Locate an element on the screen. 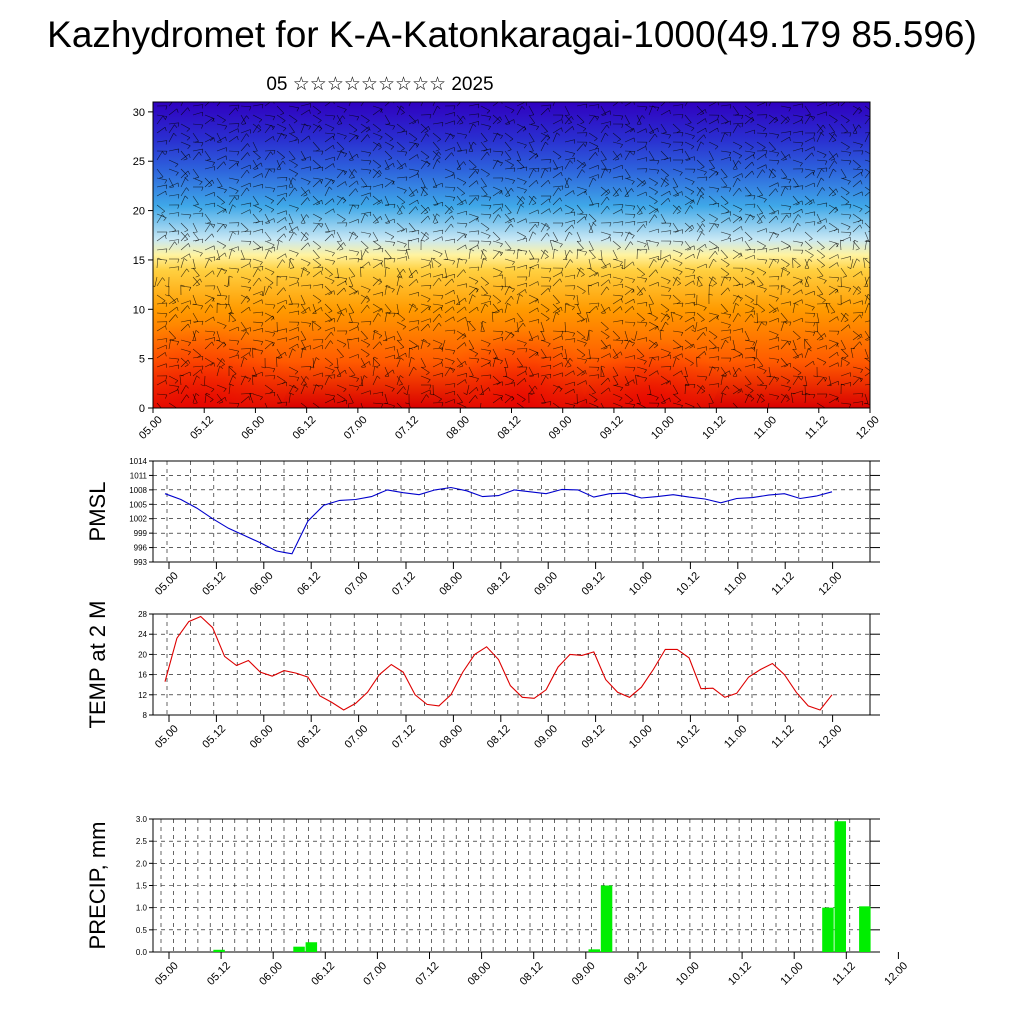 The width and height of the screenshot is (1024, 1024). x-tick-label: 07.00 is located at coordinates (357, 584).